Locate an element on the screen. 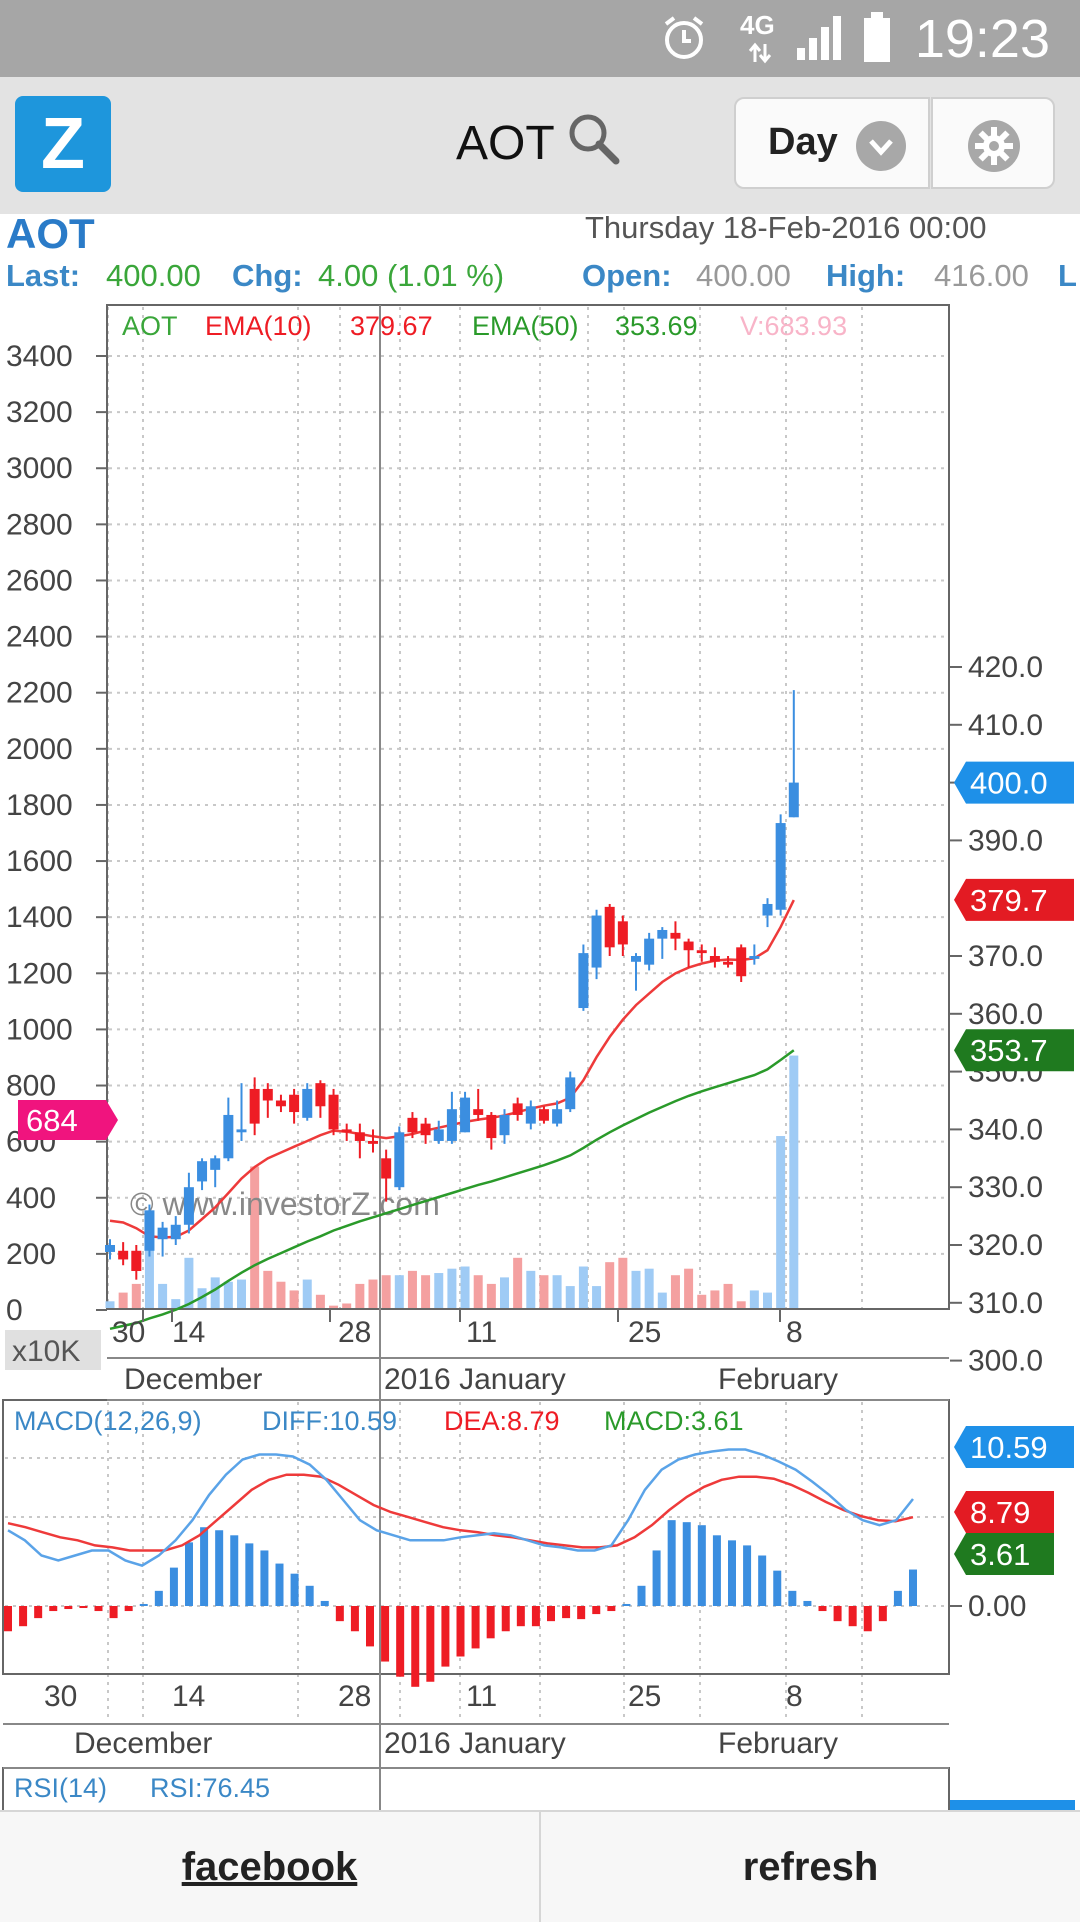 This screenshot has height=1922, width=1080. legend-ema50-label: EMA(50) is located at coordinates (525, 326).